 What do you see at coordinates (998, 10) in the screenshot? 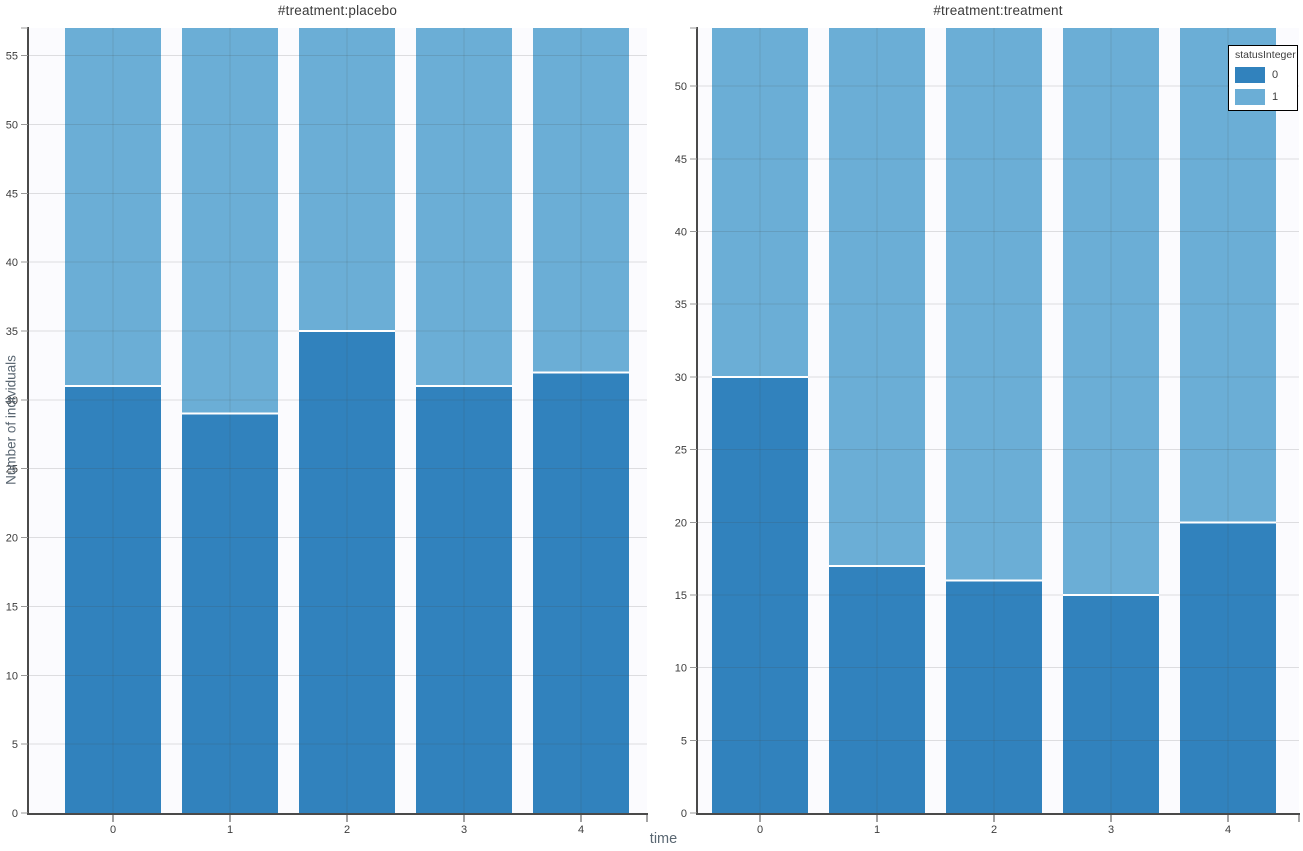
I see `facet-title-treatment: #treatment:treatment` at bounding box center [998, 10].